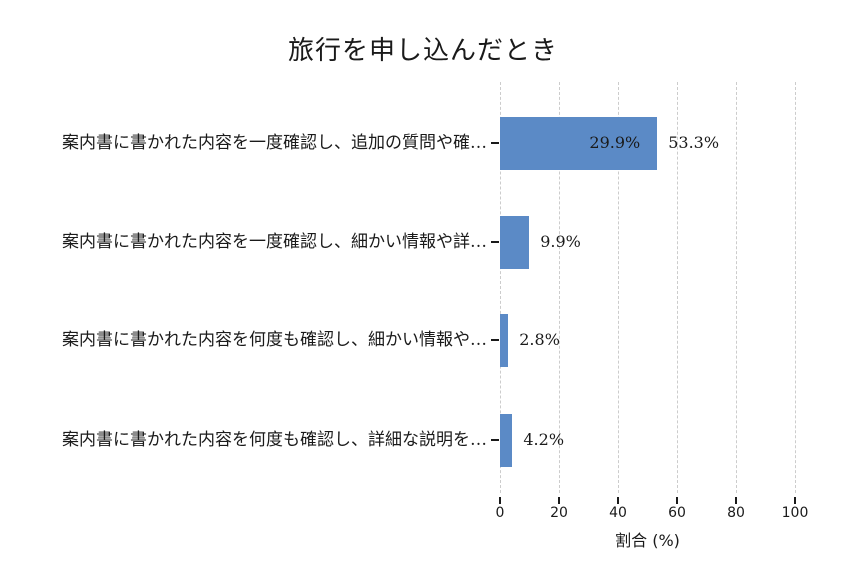 The width and height of the screenshot is (846, 588). What do you see at coordinates (422, 51) in the screenshot?
I see `chart-title: 旅行を申し込んだとき` at bounding box center [422, 51].